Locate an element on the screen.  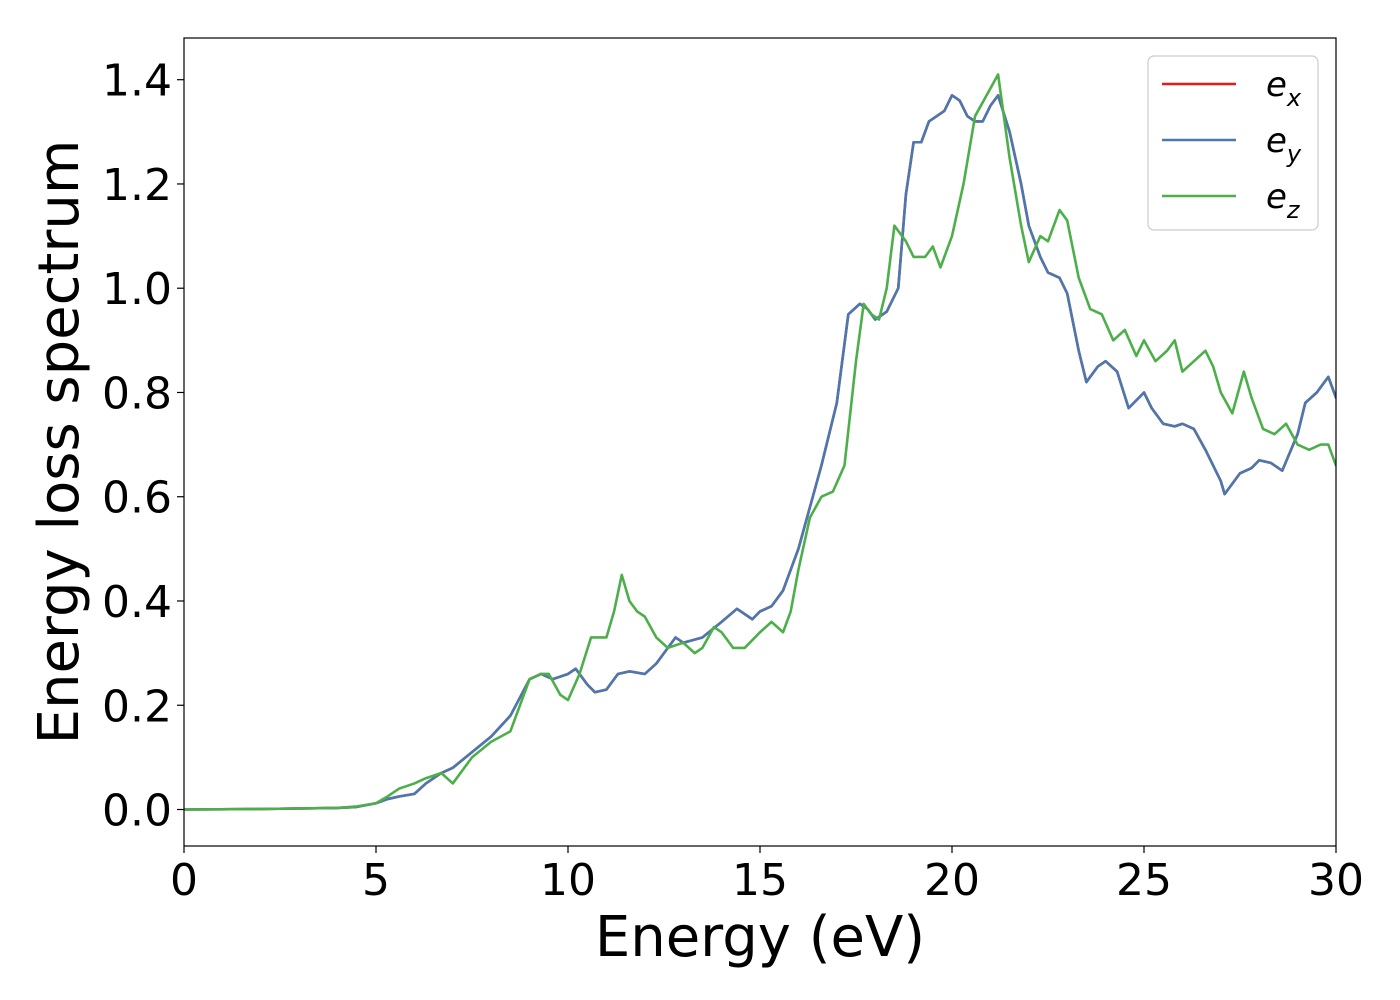
x-tick-label: 25 is located at coordinates (1144, 880).